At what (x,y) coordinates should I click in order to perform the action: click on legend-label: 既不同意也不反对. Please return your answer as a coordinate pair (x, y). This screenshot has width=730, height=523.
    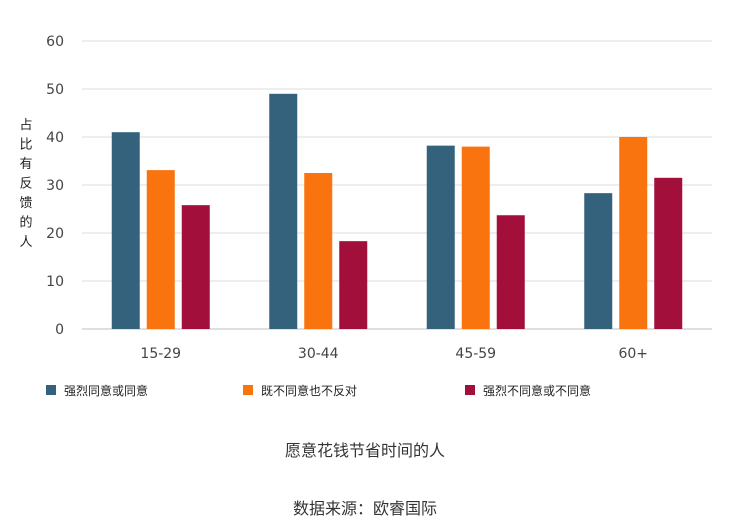
    Looking at the image, I should click on (309, 390).